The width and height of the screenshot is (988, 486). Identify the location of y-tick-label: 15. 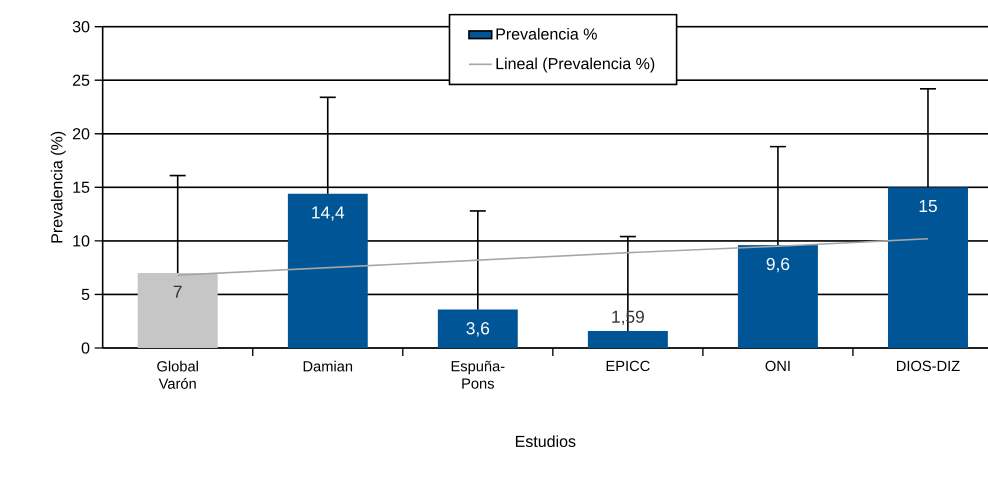
(81, 187).